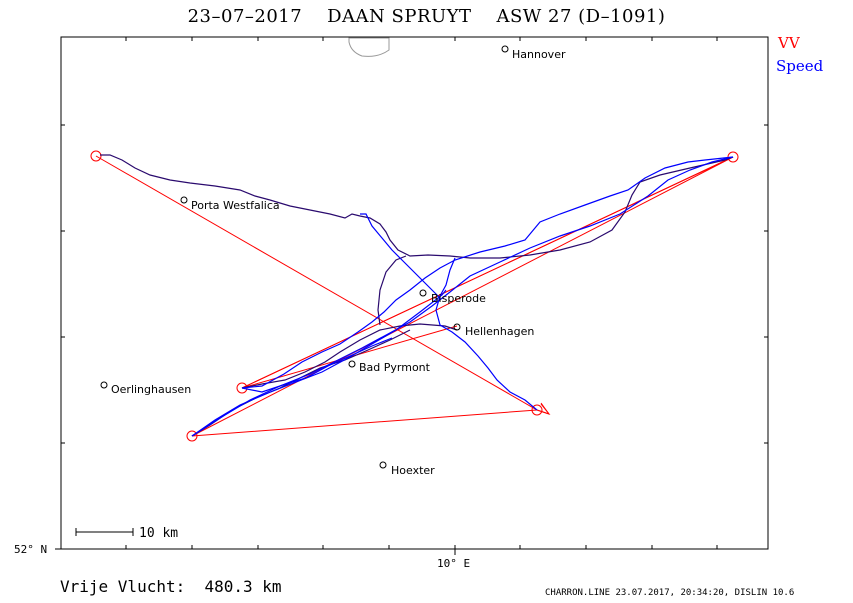 The image size is (853, 603). Describe the element at coordinates (104, 532) in the screenshot. I see `scale-bar` at that location.